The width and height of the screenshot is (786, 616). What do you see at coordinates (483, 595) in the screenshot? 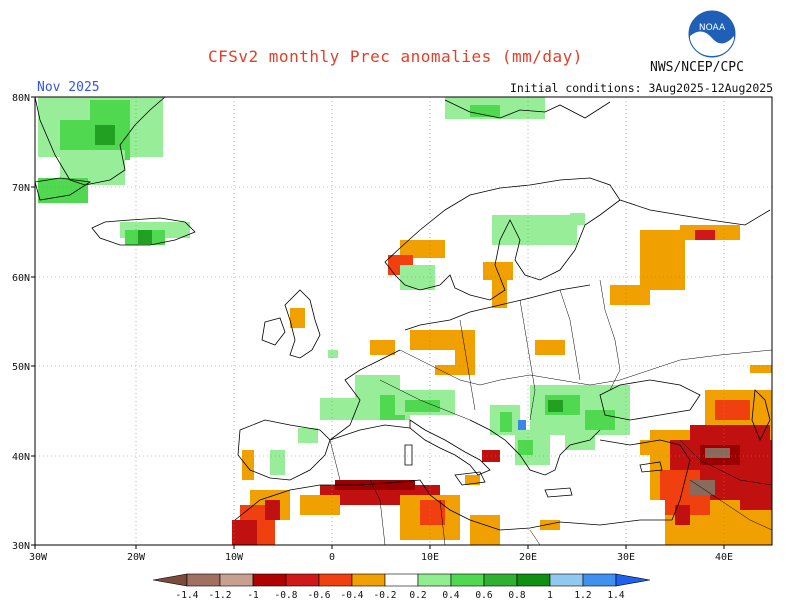
I see `colorbar-label: 0.6` at bounding box center [483, 595].